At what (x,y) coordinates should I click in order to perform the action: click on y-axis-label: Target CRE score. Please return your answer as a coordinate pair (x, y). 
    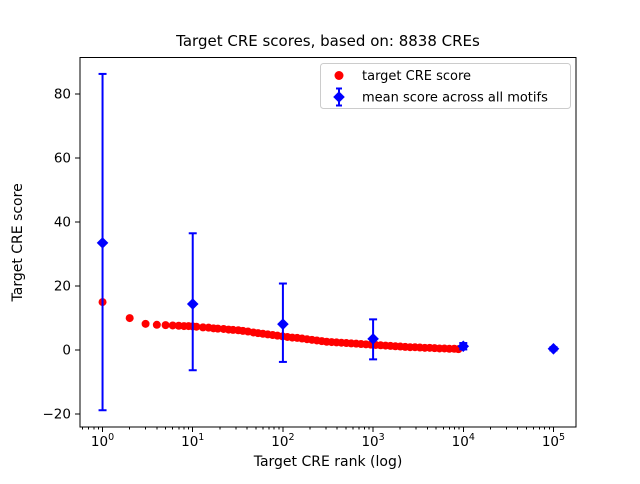
    Looking at the image, I should click on (18, 242).